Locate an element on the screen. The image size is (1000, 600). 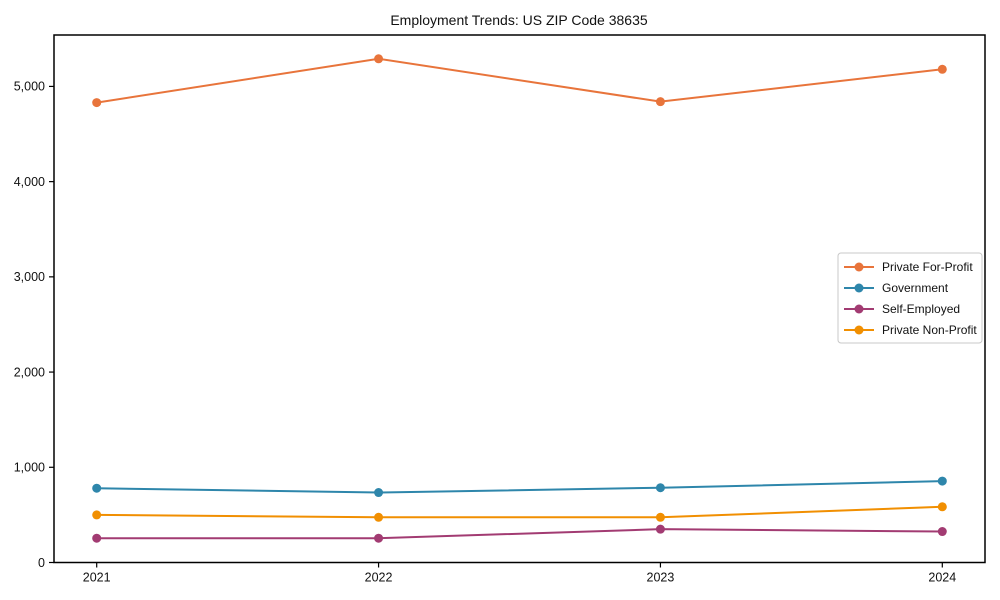
series-line-government is located at coordinates (519, 487).